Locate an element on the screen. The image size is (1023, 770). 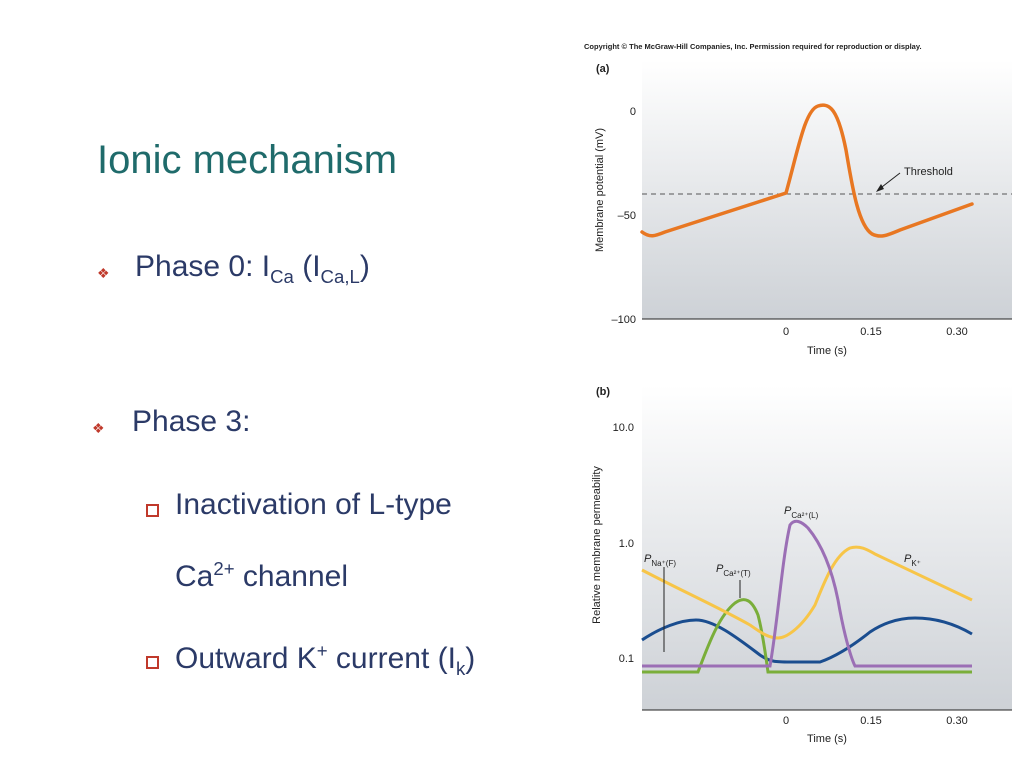
panel-a-ytick-0: 0 is located at coordinates (633, 112).